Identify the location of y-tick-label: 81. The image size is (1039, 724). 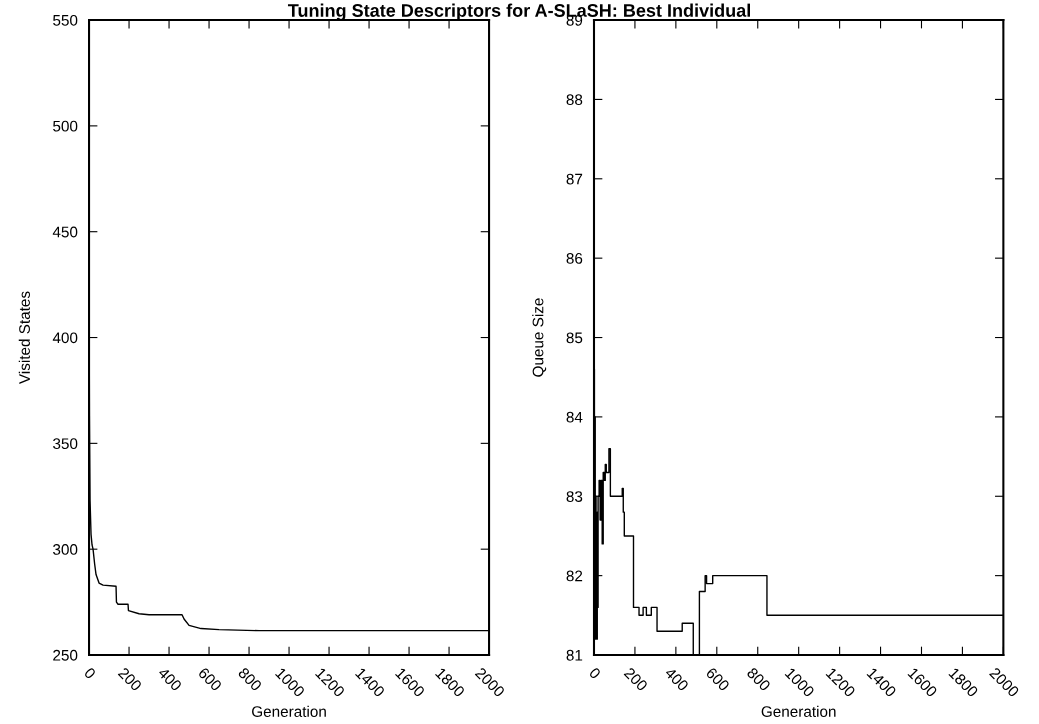
(574, 655).